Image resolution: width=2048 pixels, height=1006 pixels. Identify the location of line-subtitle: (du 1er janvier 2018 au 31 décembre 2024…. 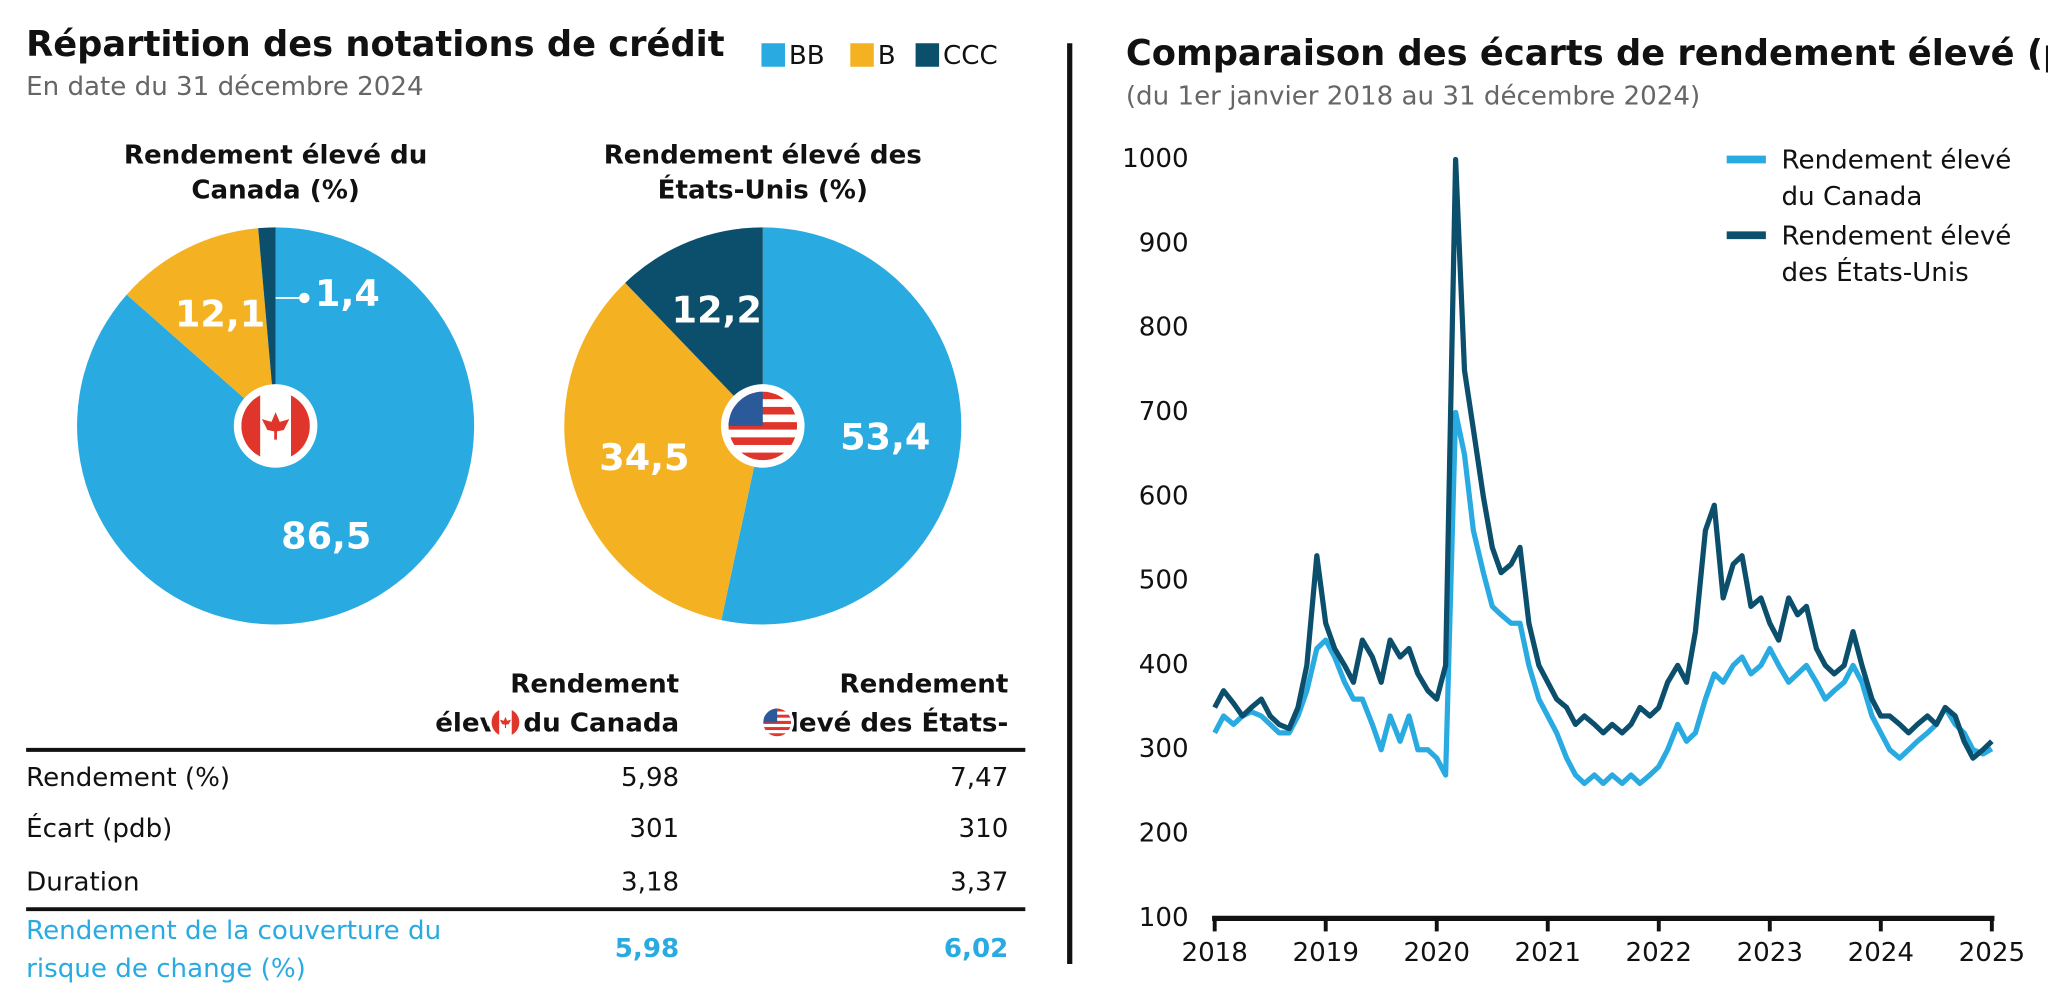
(1413, 96).